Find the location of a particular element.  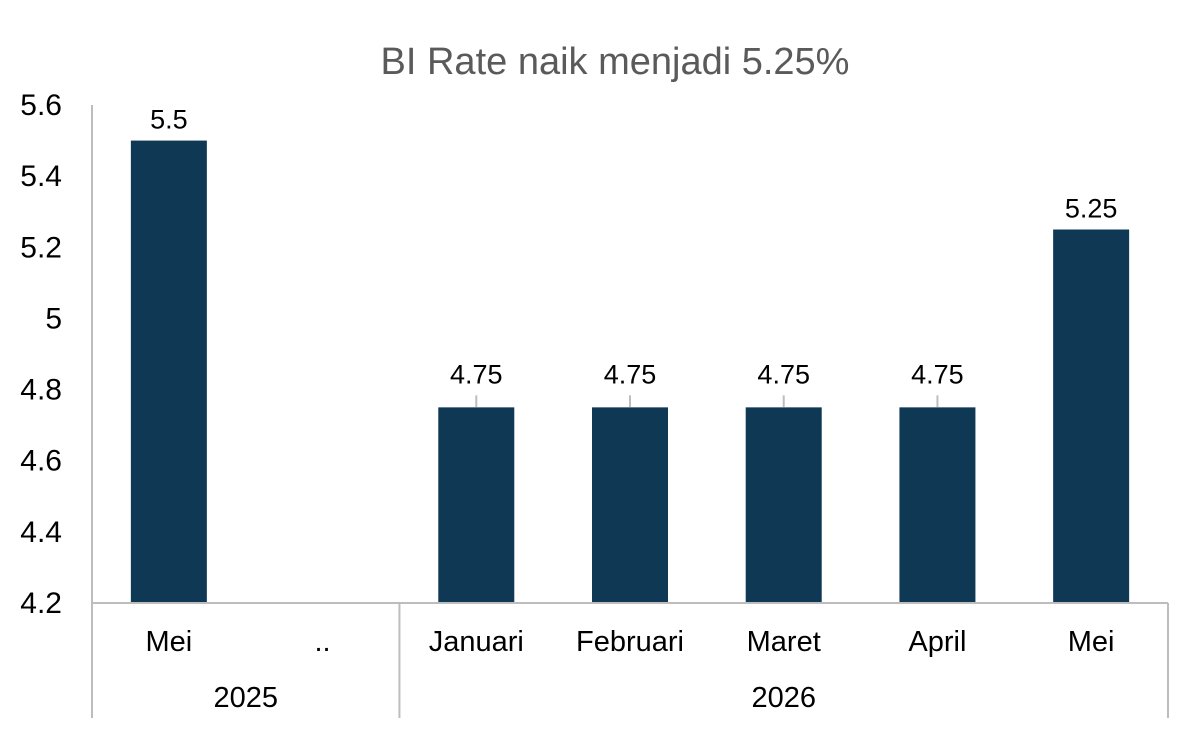

y-axis: 4.2 4.4 4.6 4.8 5 5.2 5.4 5.6 is located at coordinates (56, 354).